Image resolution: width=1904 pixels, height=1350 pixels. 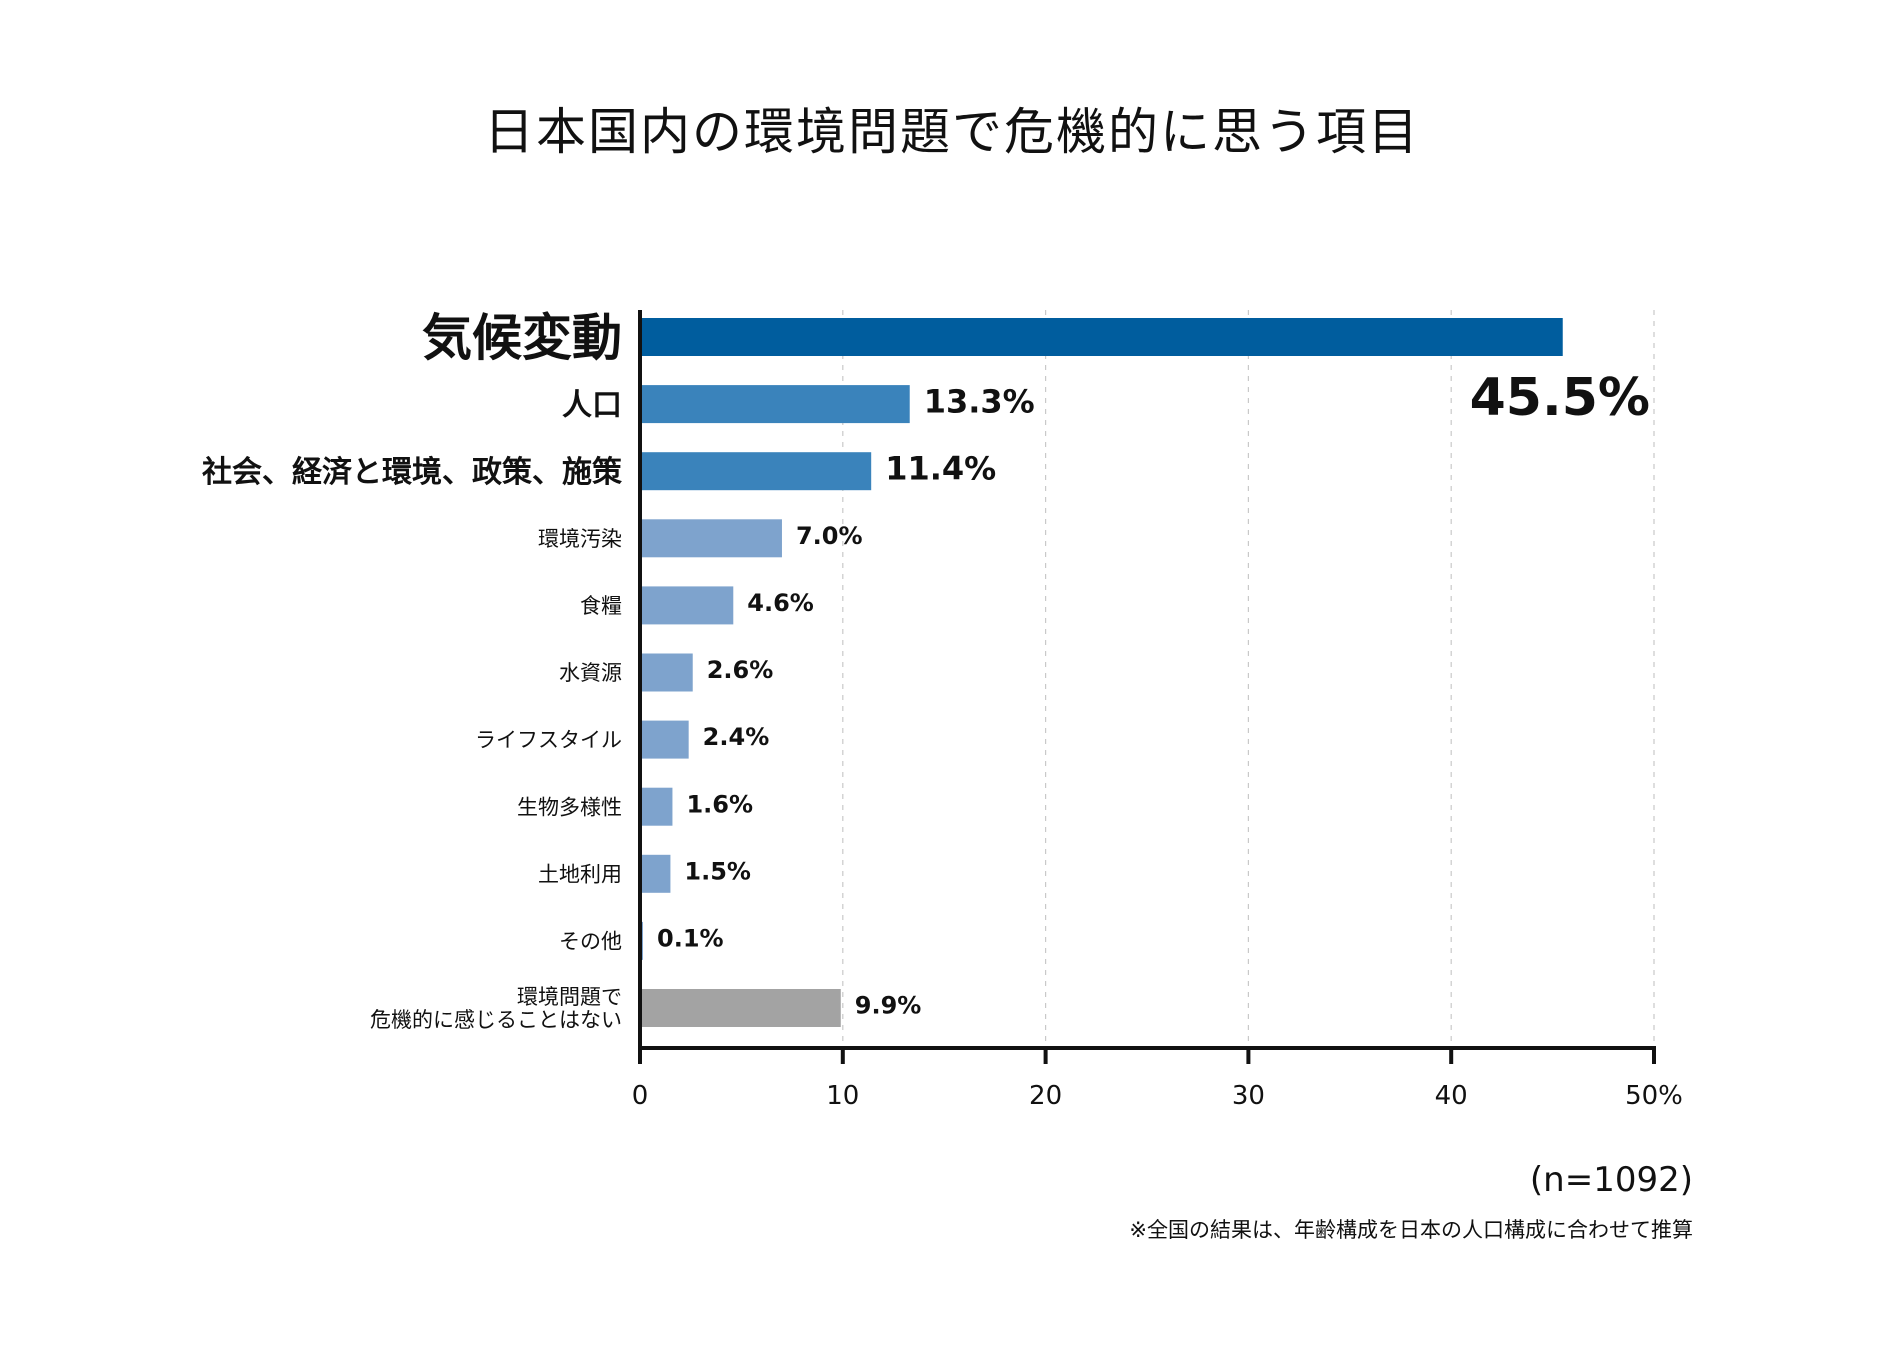 I want to click on x-tick-label: 50%, so click(x=1654, y=1096).